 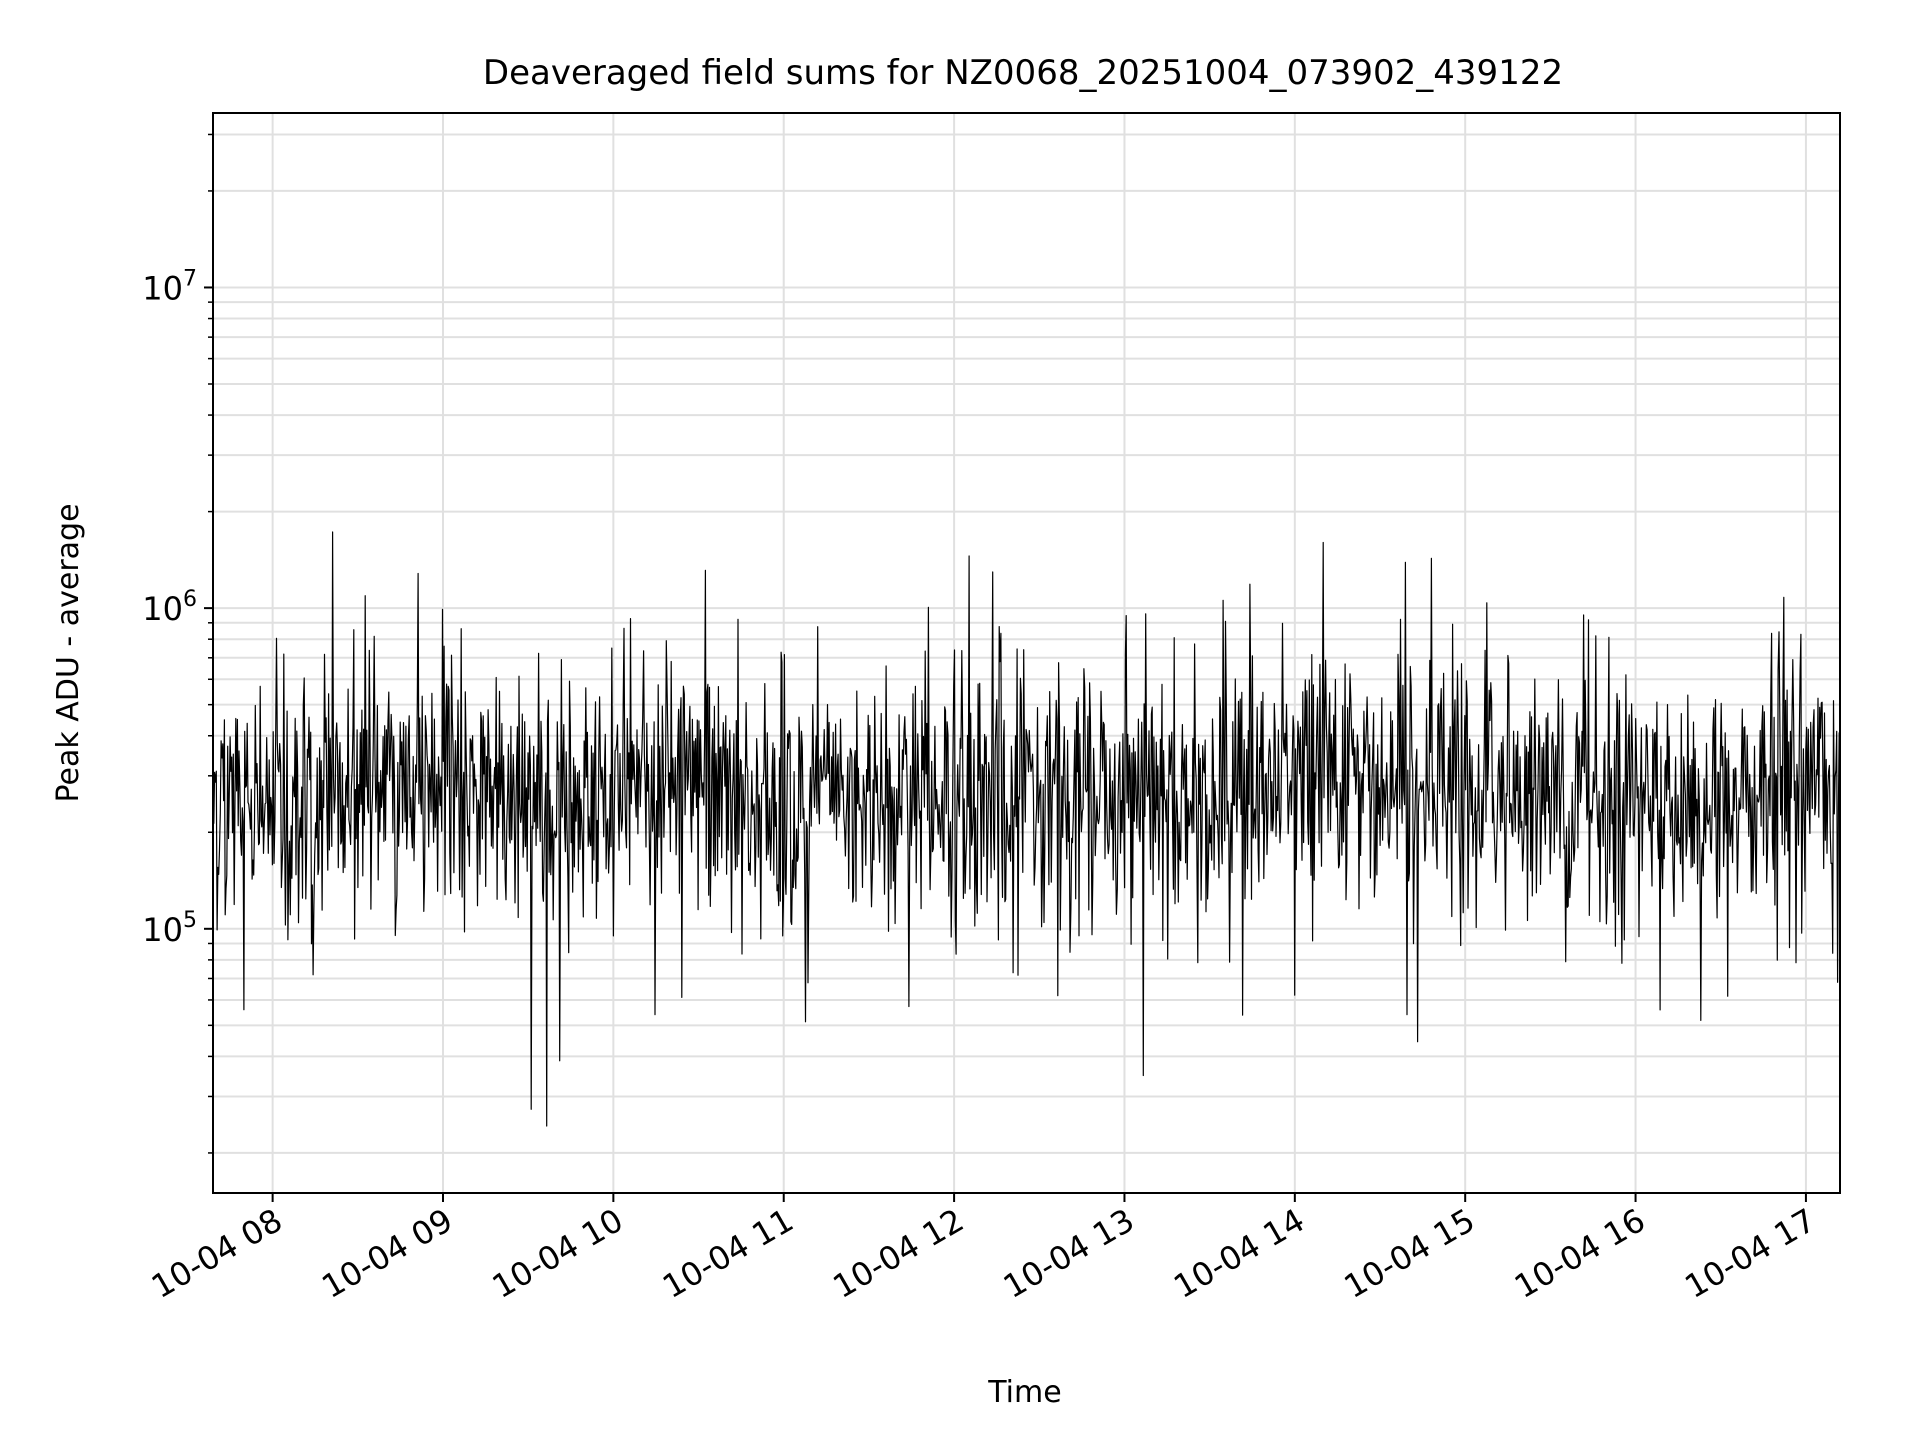 I want to click on y-tick-label: 105, so click(x=169, y=928).